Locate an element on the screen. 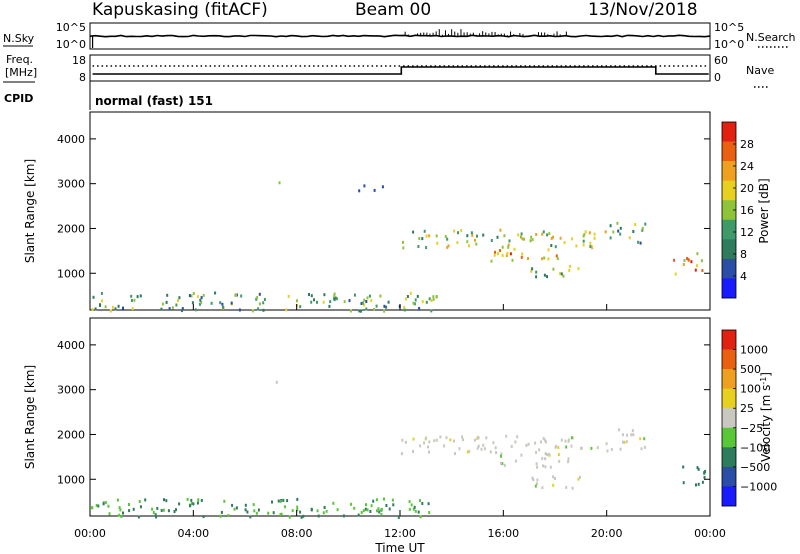  colorbar-tick-label: 8 is located at coordinates (743, 254).